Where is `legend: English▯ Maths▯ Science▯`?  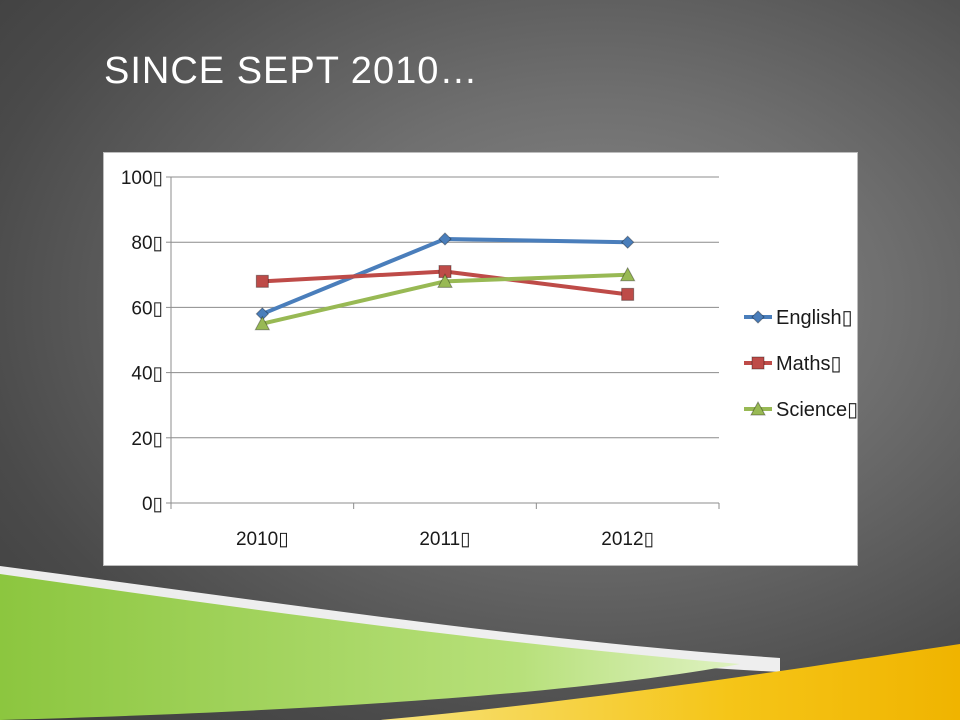 legend: English▯ Maths▯ Science▯ is located at coordinates (801, 364).